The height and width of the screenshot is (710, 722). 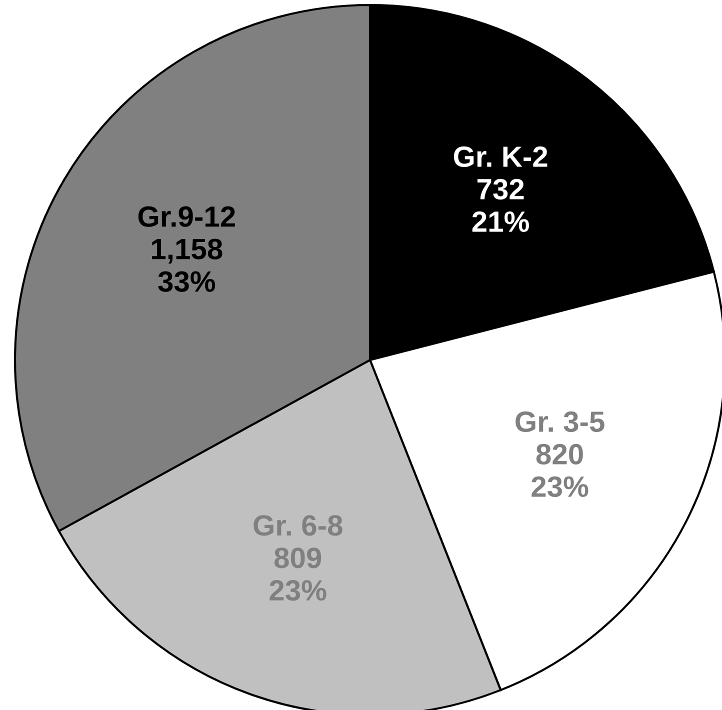 What do you see at coordinates (298, 525) in the screenshot?
I see `slice-label: Gr. 6-8` at bounding box center [298, 525].